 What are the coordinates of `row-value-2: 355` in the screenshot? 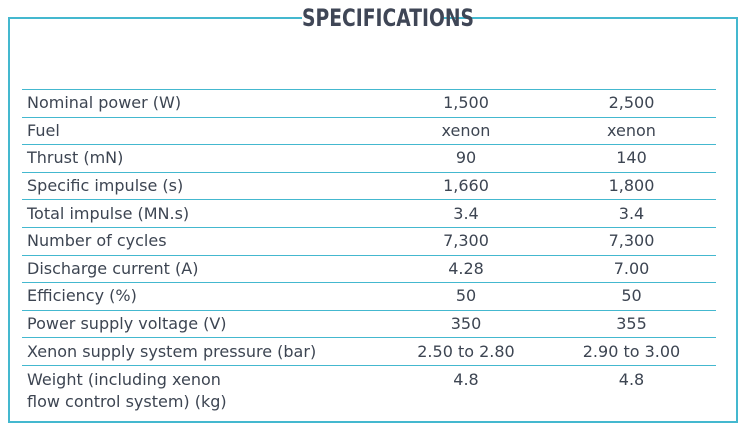 It's located at (631, 324).